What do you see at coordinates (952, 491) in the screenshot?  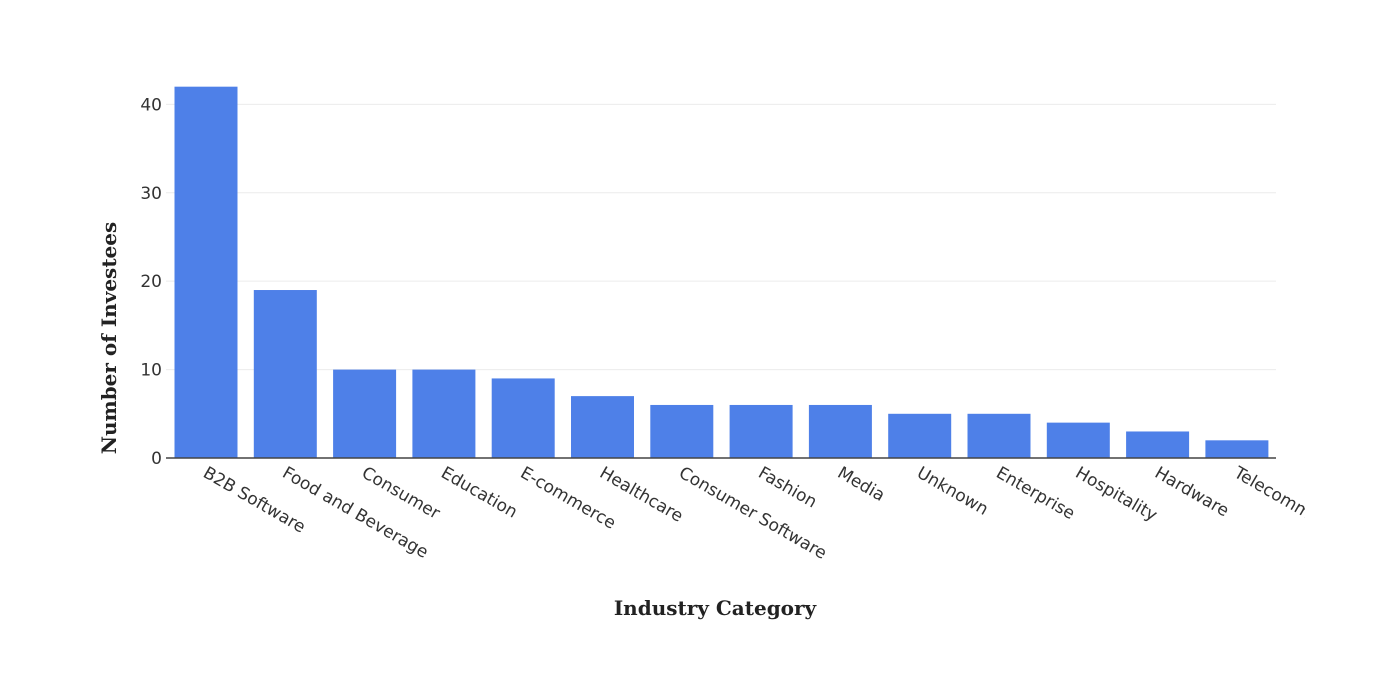 I see `x-tick-label: Unknown` at bounding box center [952, 491].